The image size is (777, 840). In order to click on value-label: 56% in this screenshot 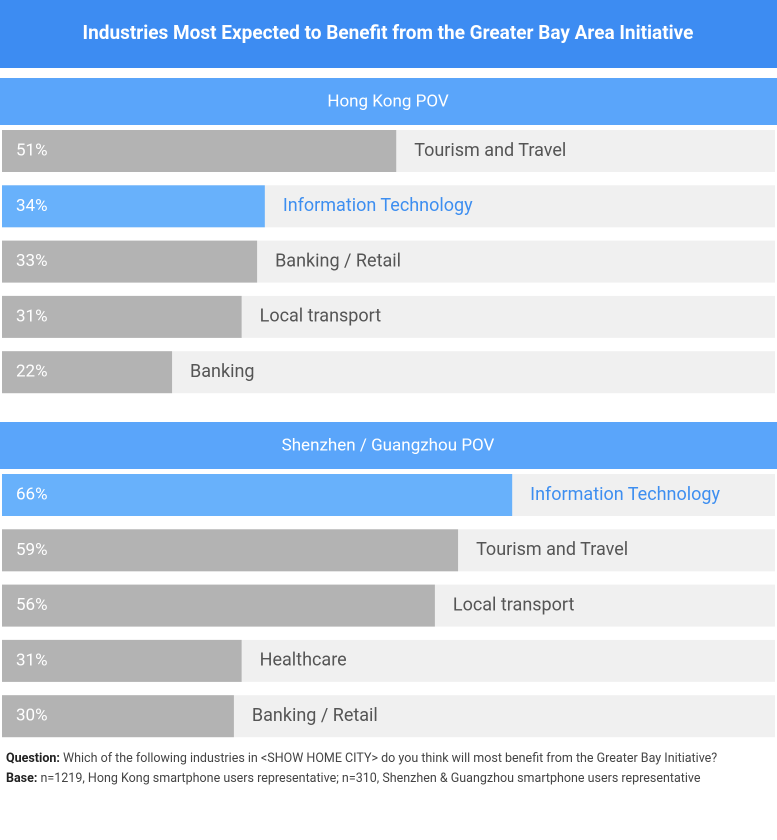, I will do `click(32, 605)`.